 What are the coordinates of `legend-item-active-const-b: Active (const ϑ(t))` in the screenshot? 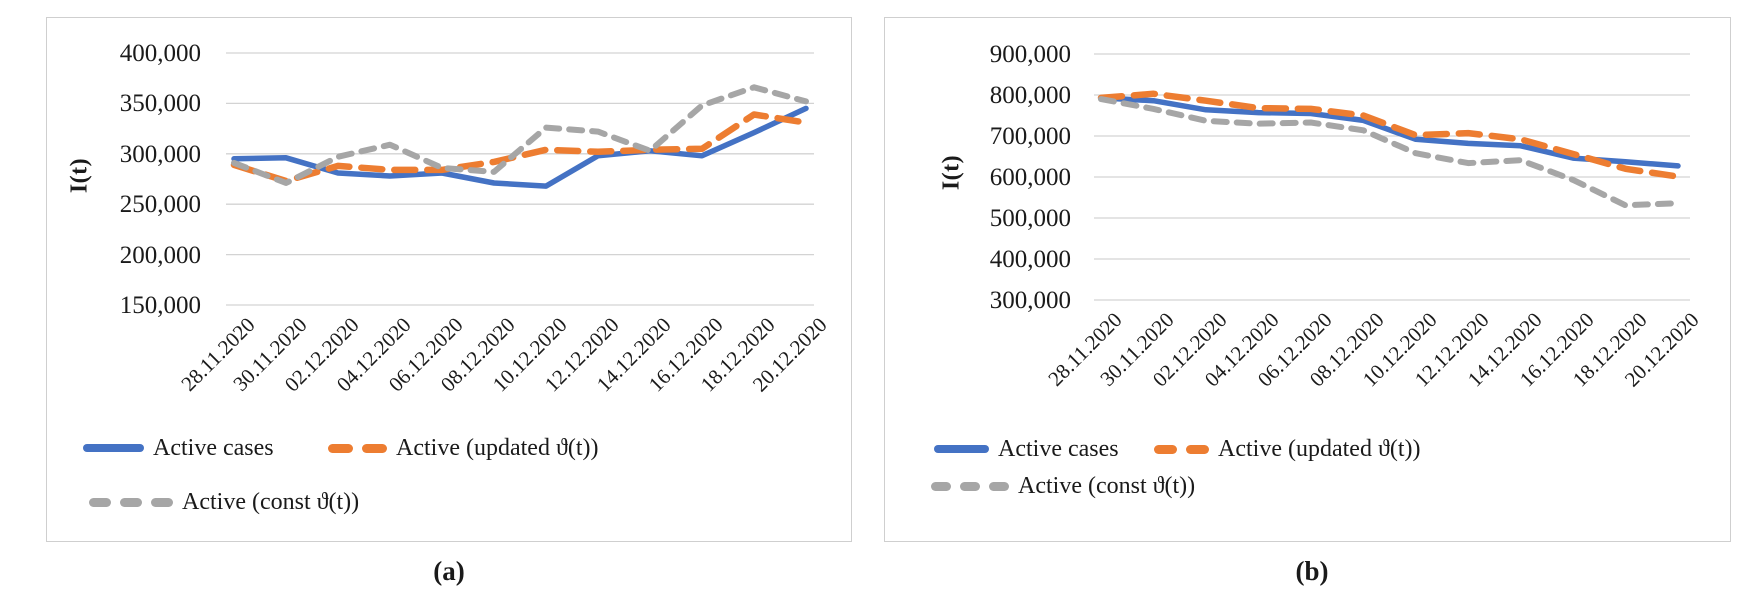 It's located at (1063, 486).